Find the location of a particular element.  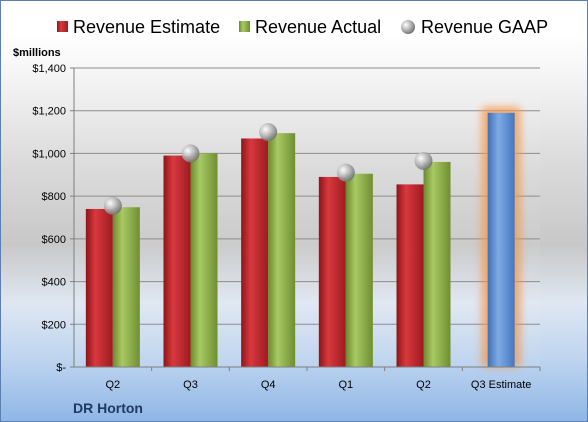

x-axis-ticks: Q2 Q3 Q4 Q1 Q2 Q3 Estimate is located at coordinates (323, 379).